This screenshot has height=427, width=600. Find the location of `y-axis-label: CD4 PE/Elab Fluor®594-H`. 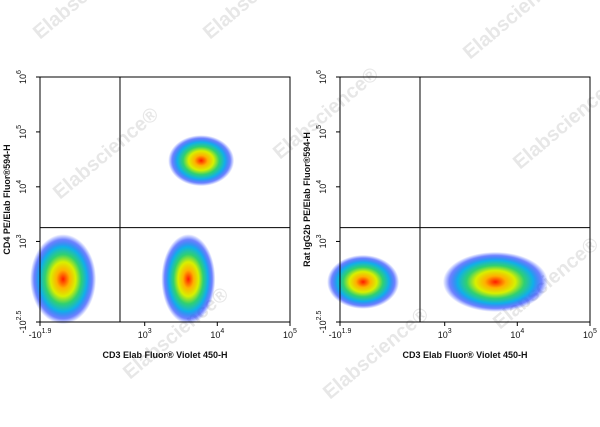

y-axis-label: CD4 PE/Elab Fluor®594-H is located at coordinates (7, 199).